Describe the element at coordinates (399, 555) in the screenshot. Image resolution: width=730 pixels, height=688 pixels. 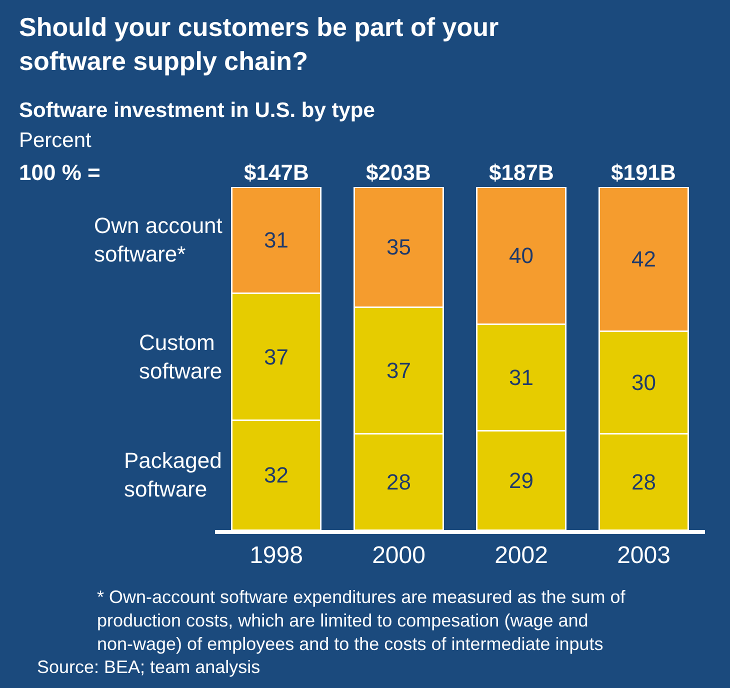
I see `x-tick-label: 2000` at that location.